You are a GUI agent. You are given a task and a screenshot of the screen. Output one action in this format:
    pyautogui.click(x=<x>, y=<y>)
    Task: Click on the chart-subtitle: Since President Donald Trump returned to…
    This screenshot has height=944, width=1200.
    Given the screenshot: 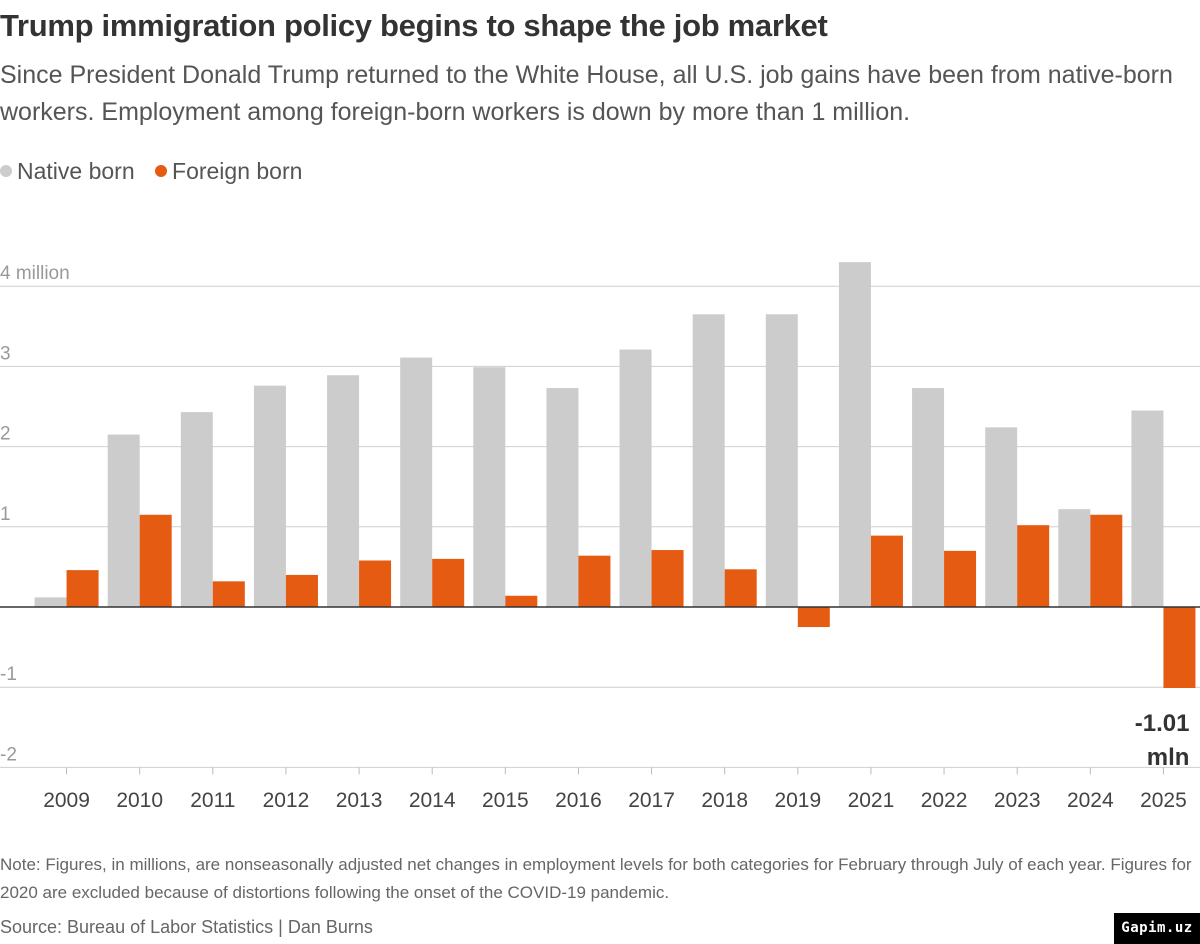 What is the action you would take?
    pyautogui.click(x=586, y=93)
    